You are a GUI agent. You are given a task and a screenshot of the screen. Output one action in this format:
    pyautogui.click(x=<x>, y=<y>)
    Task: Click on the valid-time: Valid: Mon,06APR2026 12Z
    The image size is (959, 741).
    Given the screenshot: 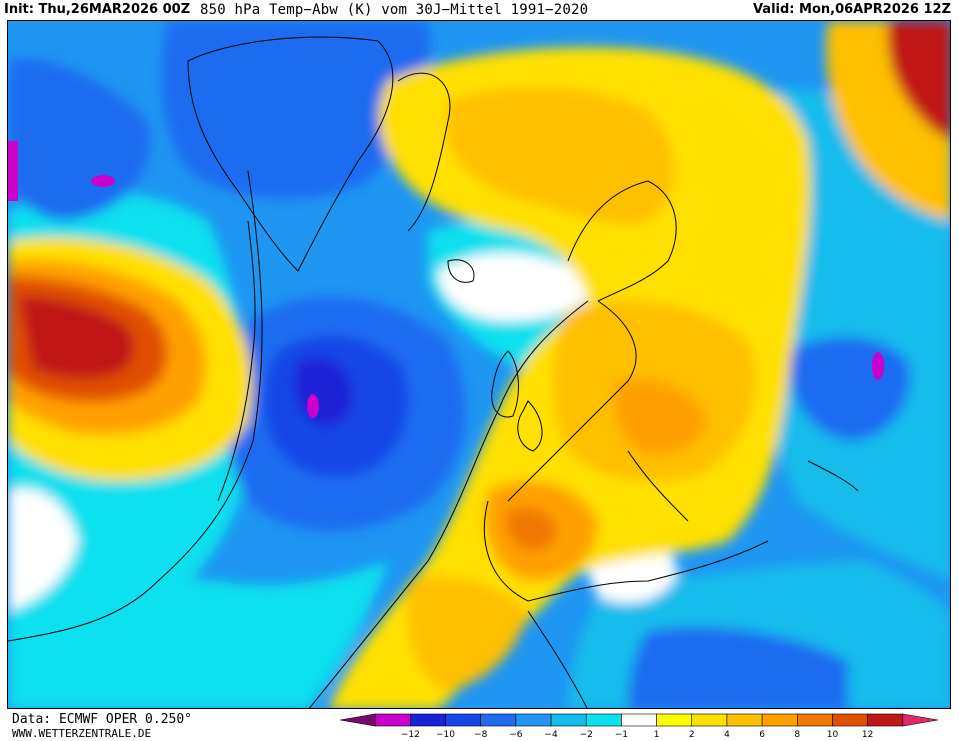 What is the action you would take?
    pyautogui.click(x=851, y=9)
    